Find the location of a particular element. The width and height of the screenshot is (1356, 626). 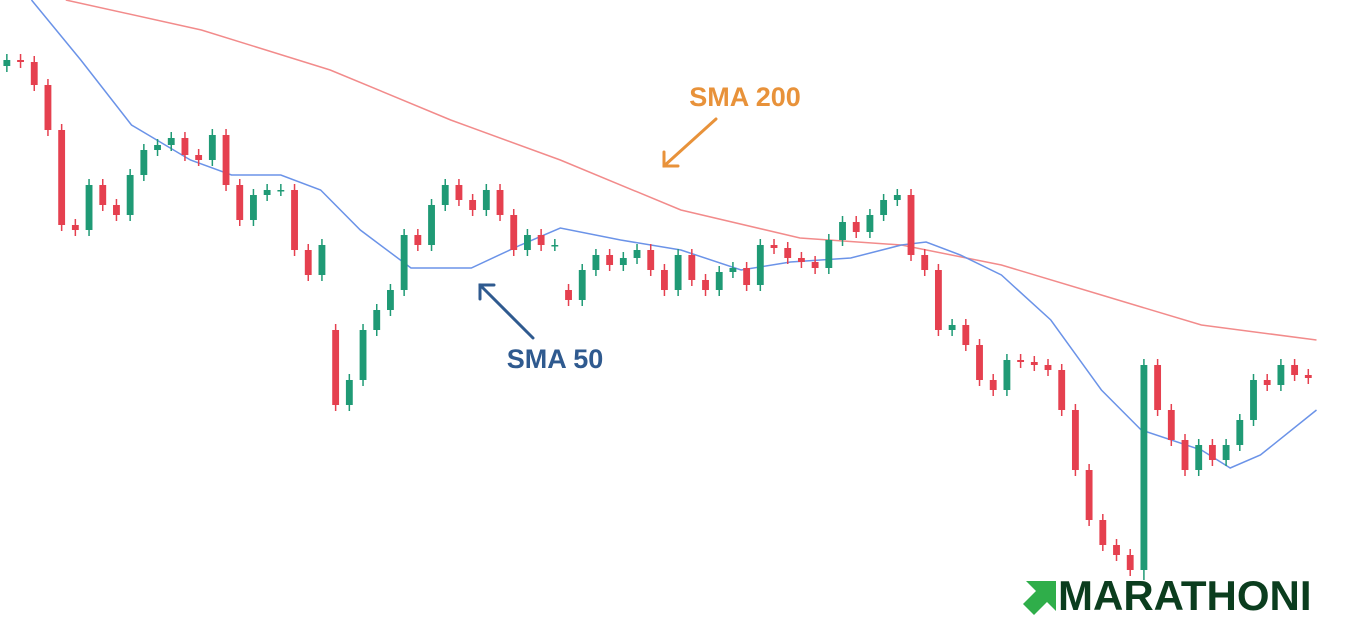

annotation: SMA 50 is located at coordinates (555, 359).